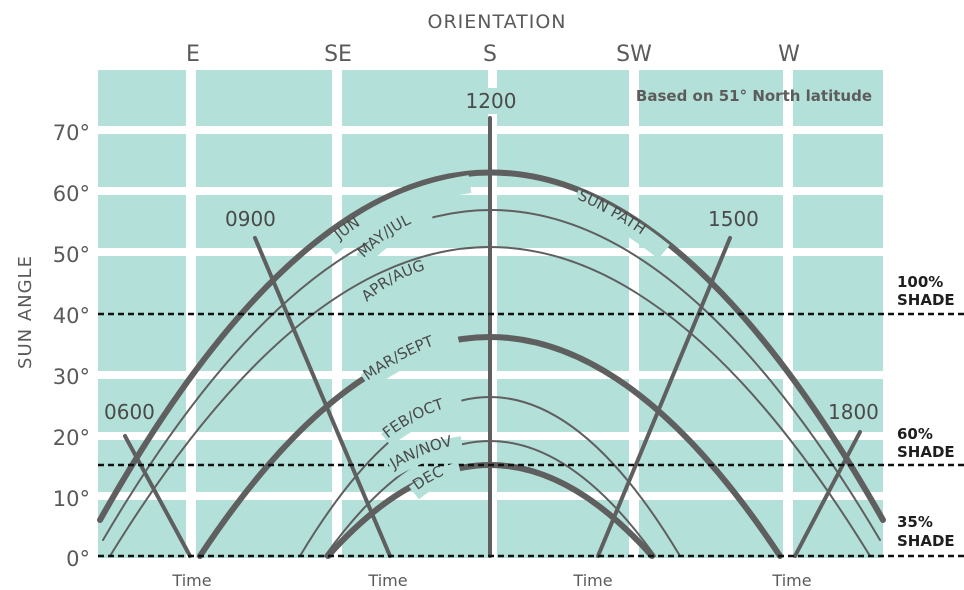 Image resolution: width=964 pixels, height=590 pixels. Describe the element at coordinates (129, 412) in the screenshot. I see `hour-label-0600: 0600` at that location.